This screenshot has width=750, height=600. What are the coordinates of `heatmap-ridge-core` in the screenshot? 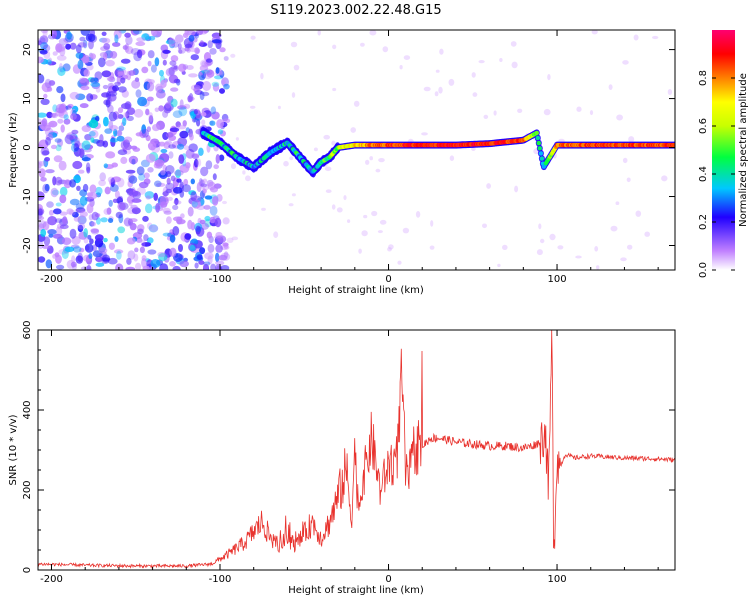 It's located at (537, 138).